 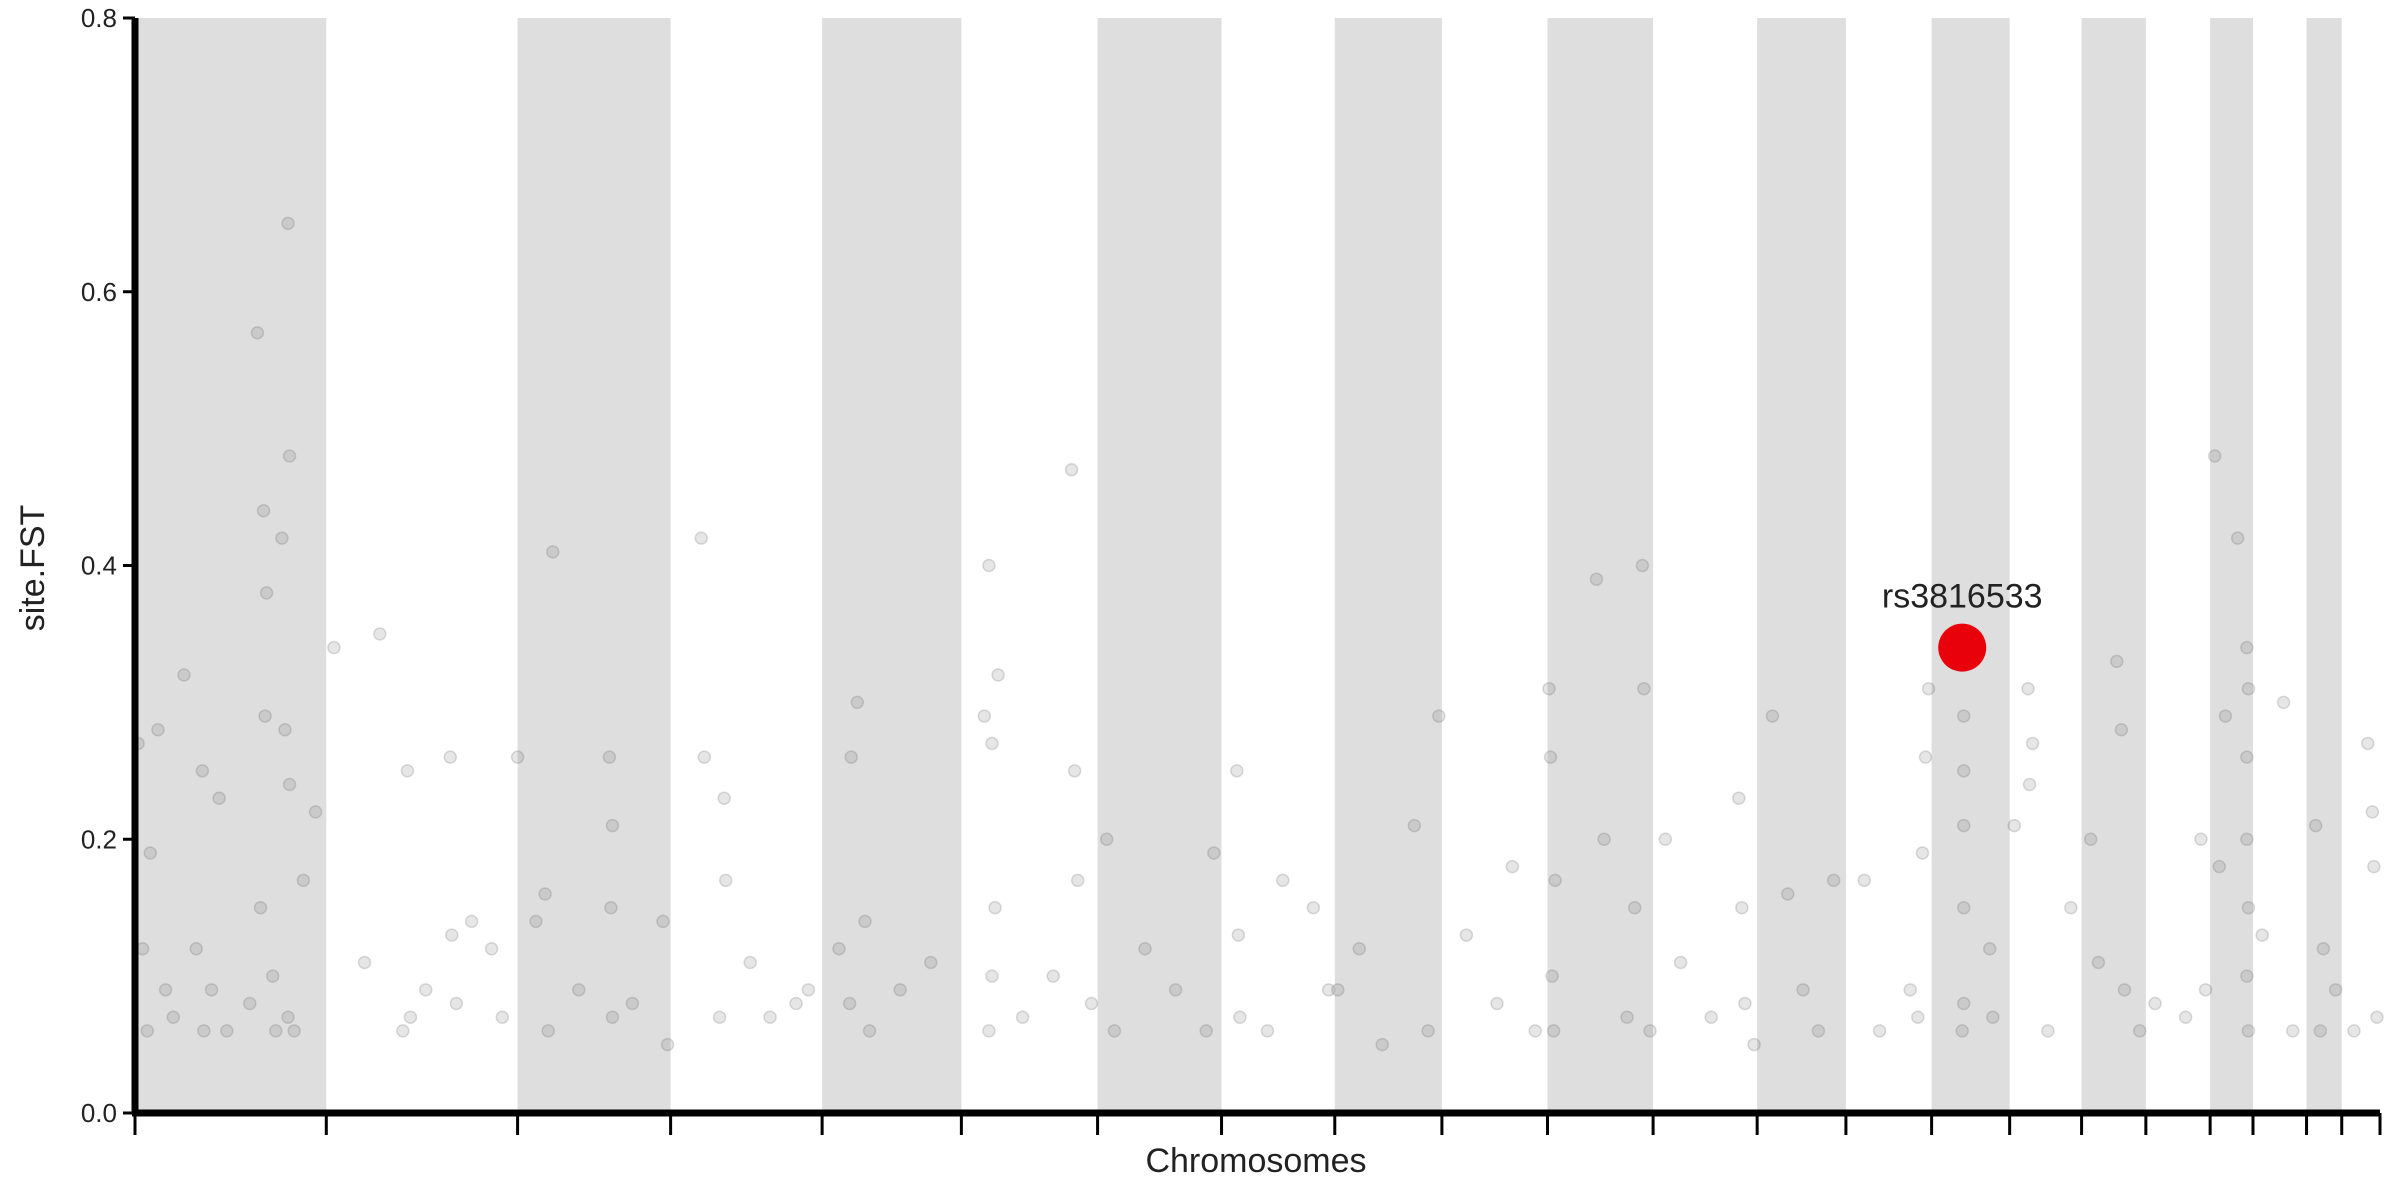 What do you see at coordinates (1255, 1161) in the screenshot?
I see `x-axis-label: Chromosomes` at bounding box center [1255, 1161].